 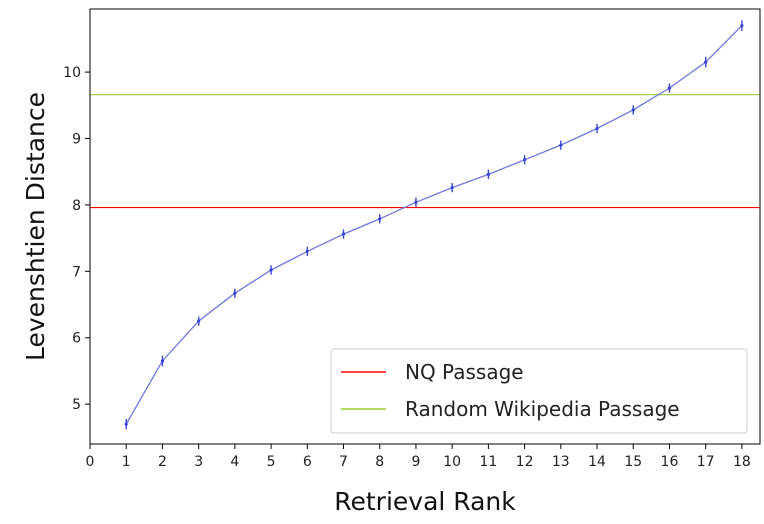 I want to click on x-tick-label: 2, so click(x=162, y=462).